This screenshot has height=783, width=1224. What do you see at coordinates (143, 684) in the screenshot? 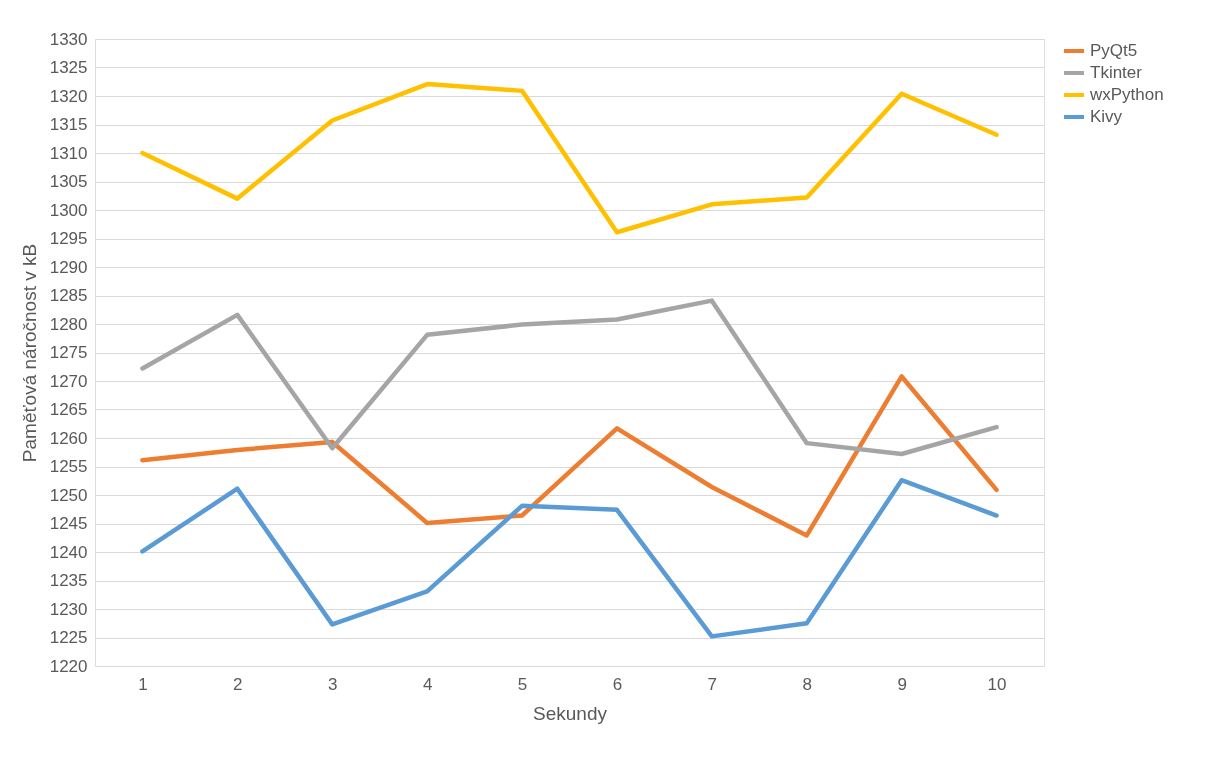
I see `x-tick-label: 1` at bounding box center [143, 684].